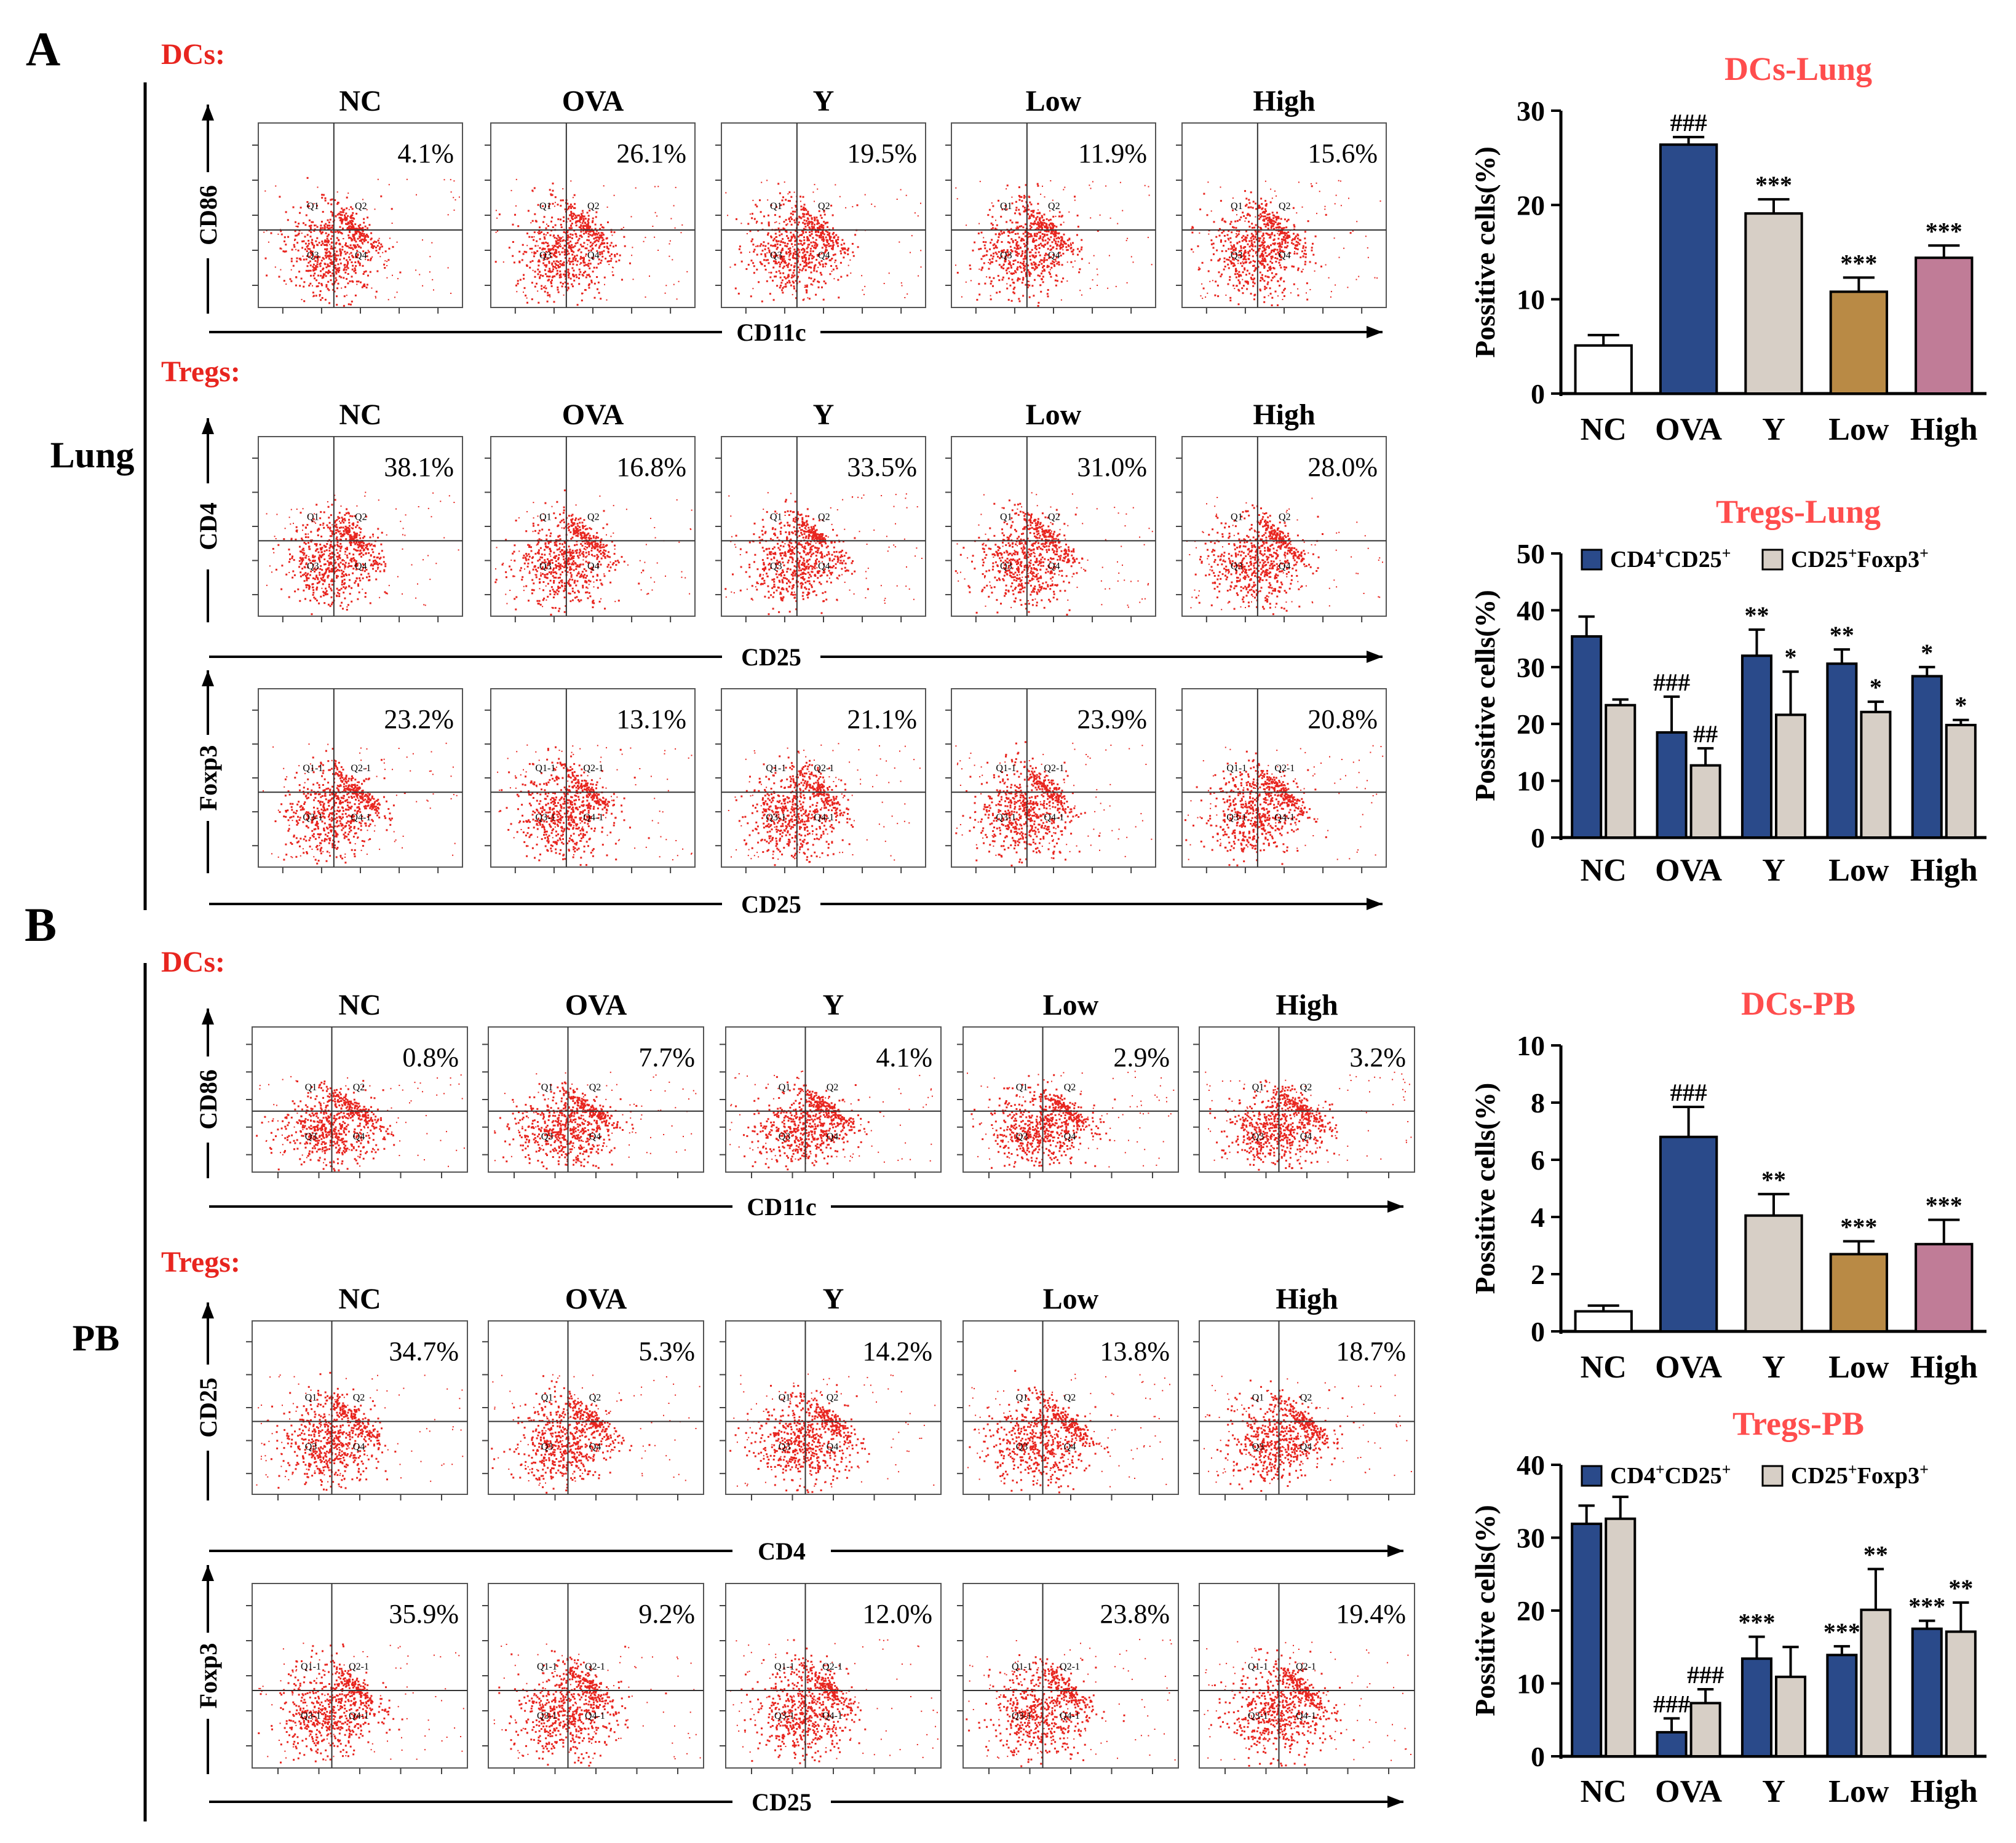 The width and height of the screenshot is (2016, 1843). I want to click on flow-plot-1-2-1-q1: Q1-1, so click(547, 1667).